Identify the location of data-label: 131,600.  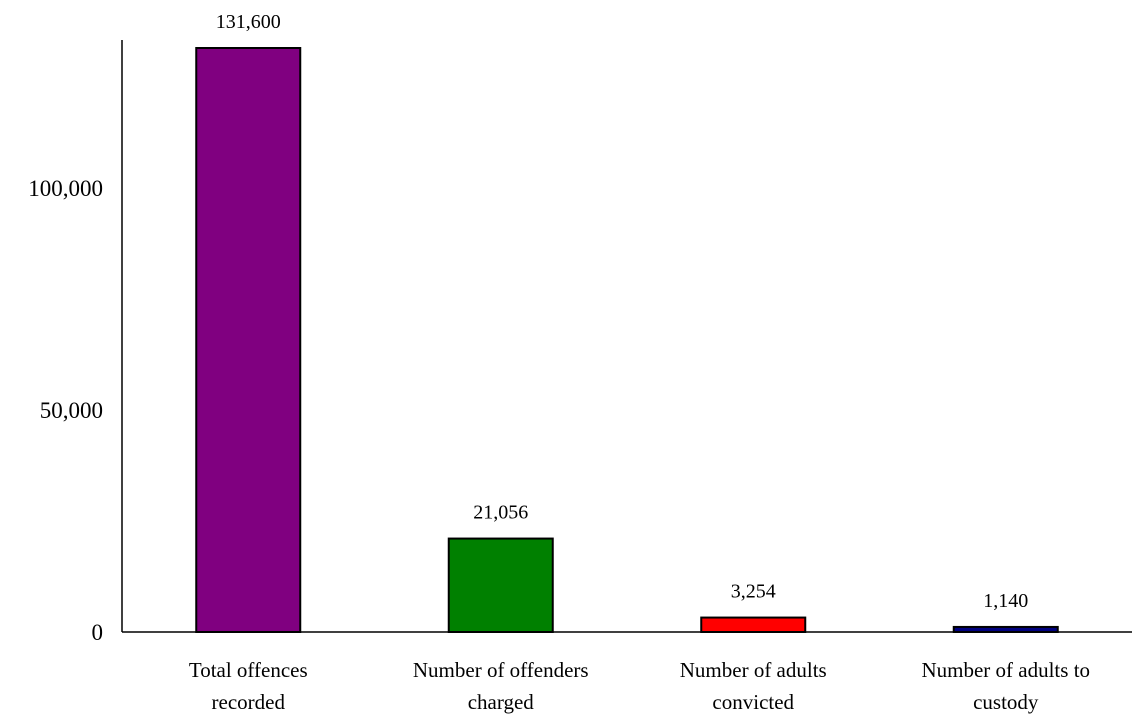
(248, 22).